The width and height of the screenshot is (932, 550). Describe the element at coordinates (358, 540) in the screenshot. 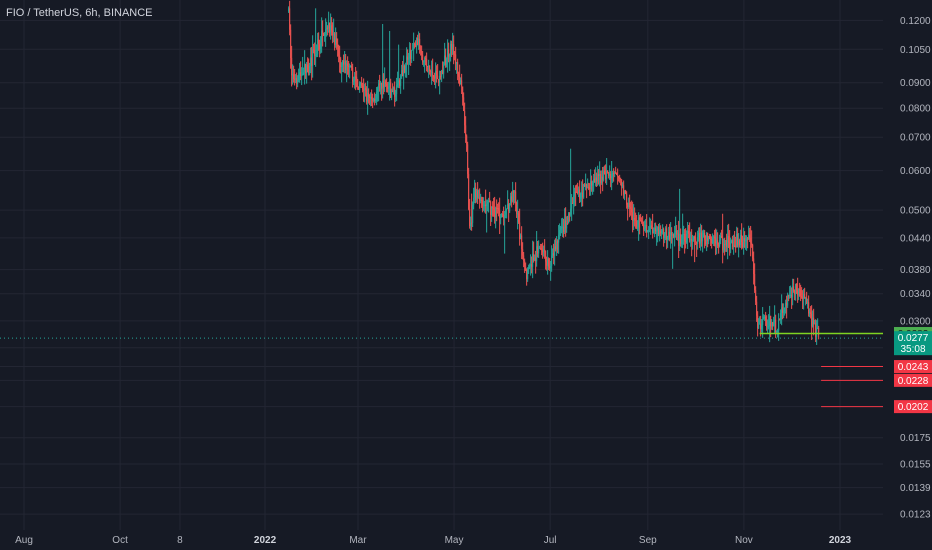

I see `x-tick-label: Mar` at that location.